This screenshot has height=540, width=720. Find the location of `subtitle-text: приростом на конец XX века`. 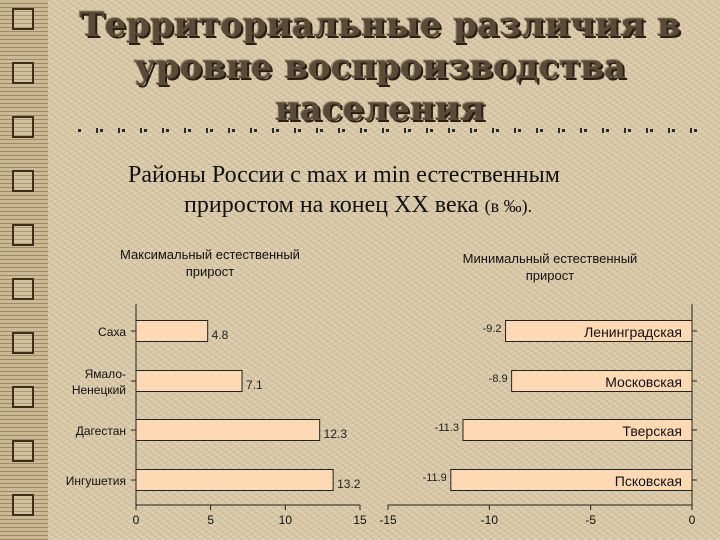

subtitle-text: приростом на конец XX века is located at coordinates (331, 205).